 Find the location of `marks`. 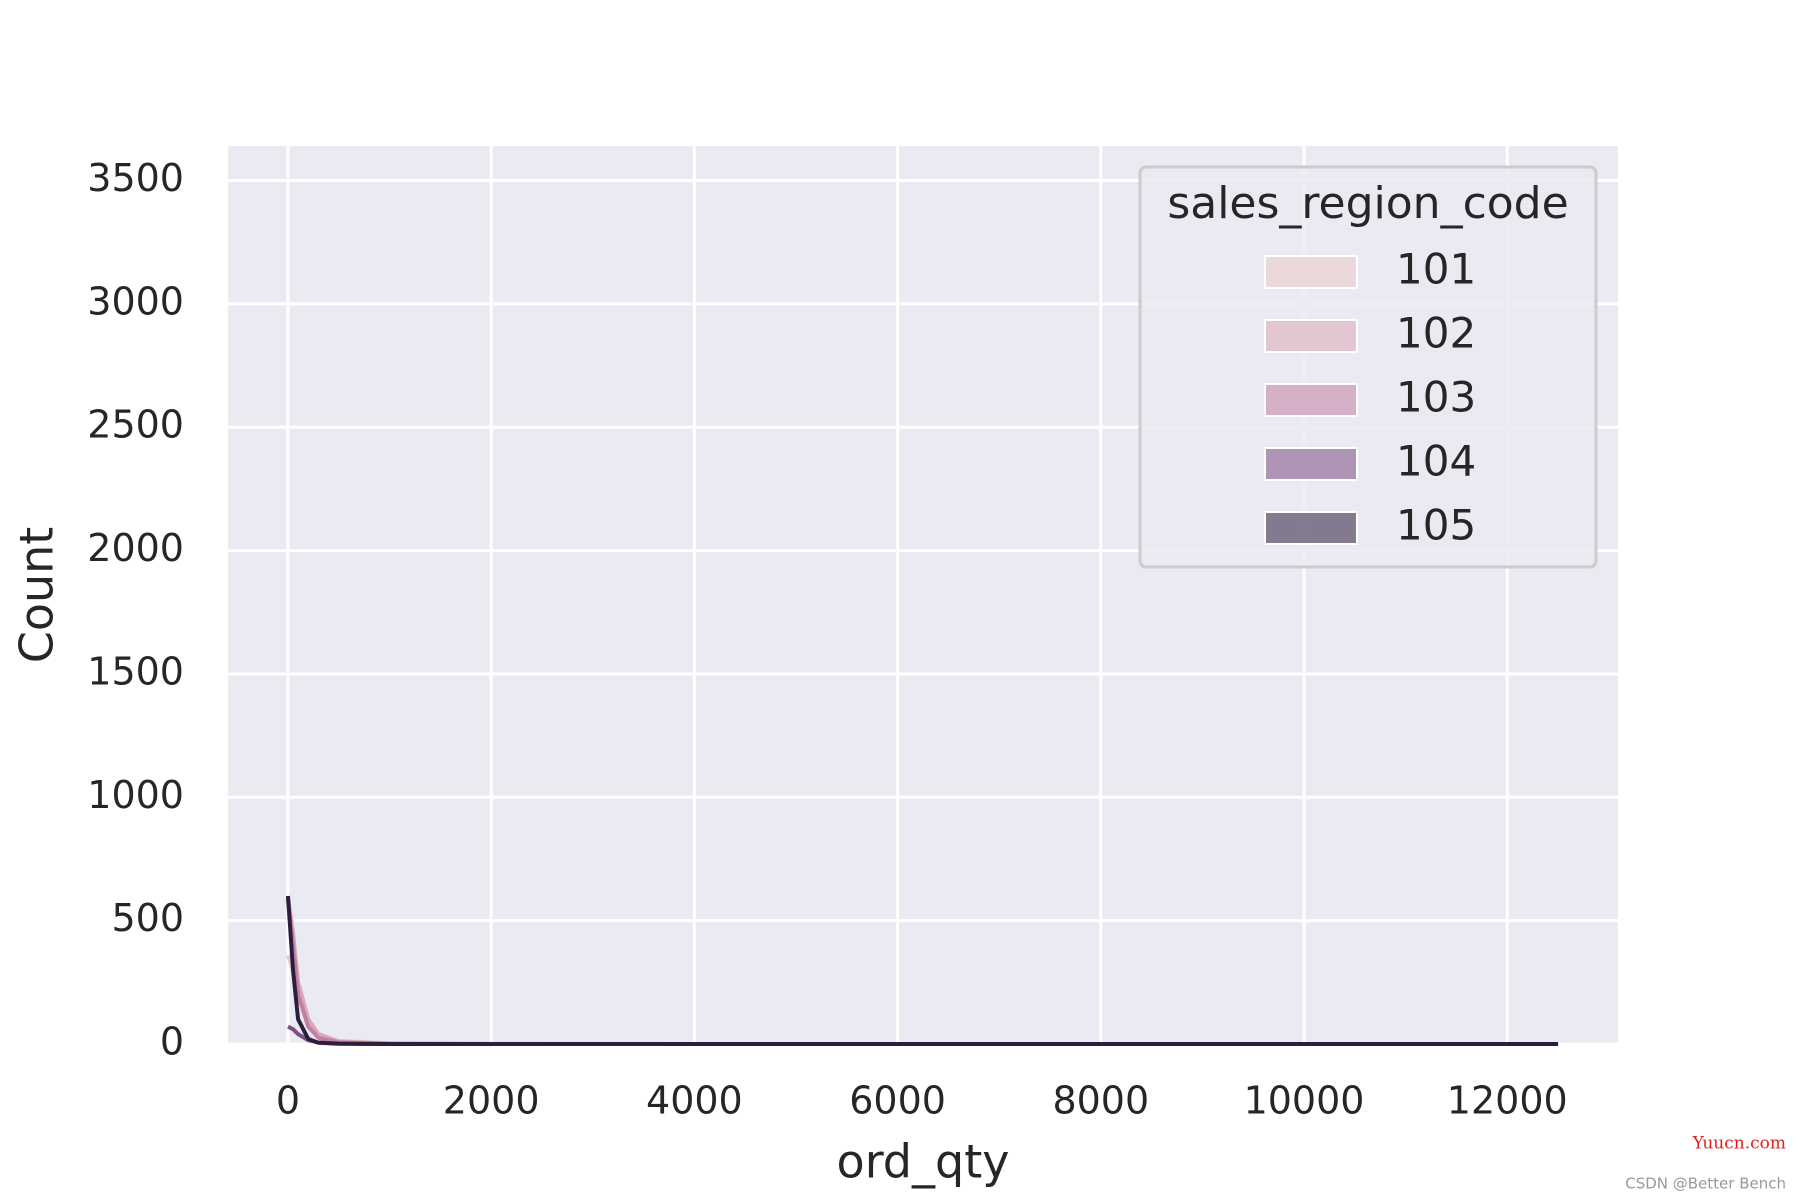

marks is located at coordinates (922, 970).